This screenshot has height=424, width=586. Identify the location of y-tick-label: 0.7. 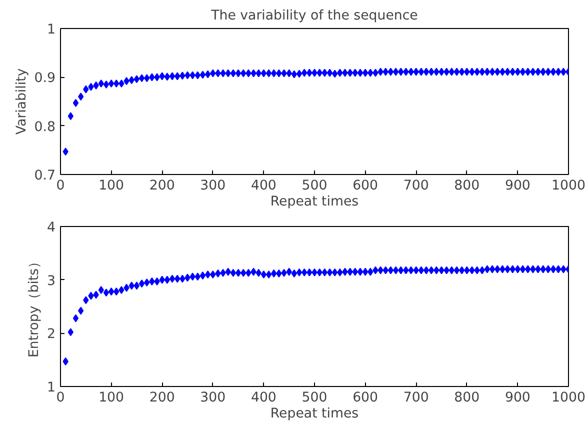
(45, 176).